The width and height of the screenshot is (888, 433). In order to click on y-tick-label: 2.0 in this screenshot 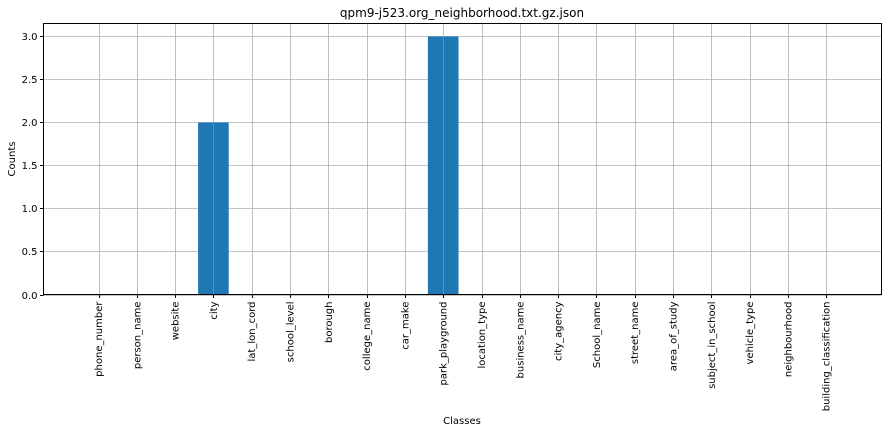, I will do `click(30, 123)`.